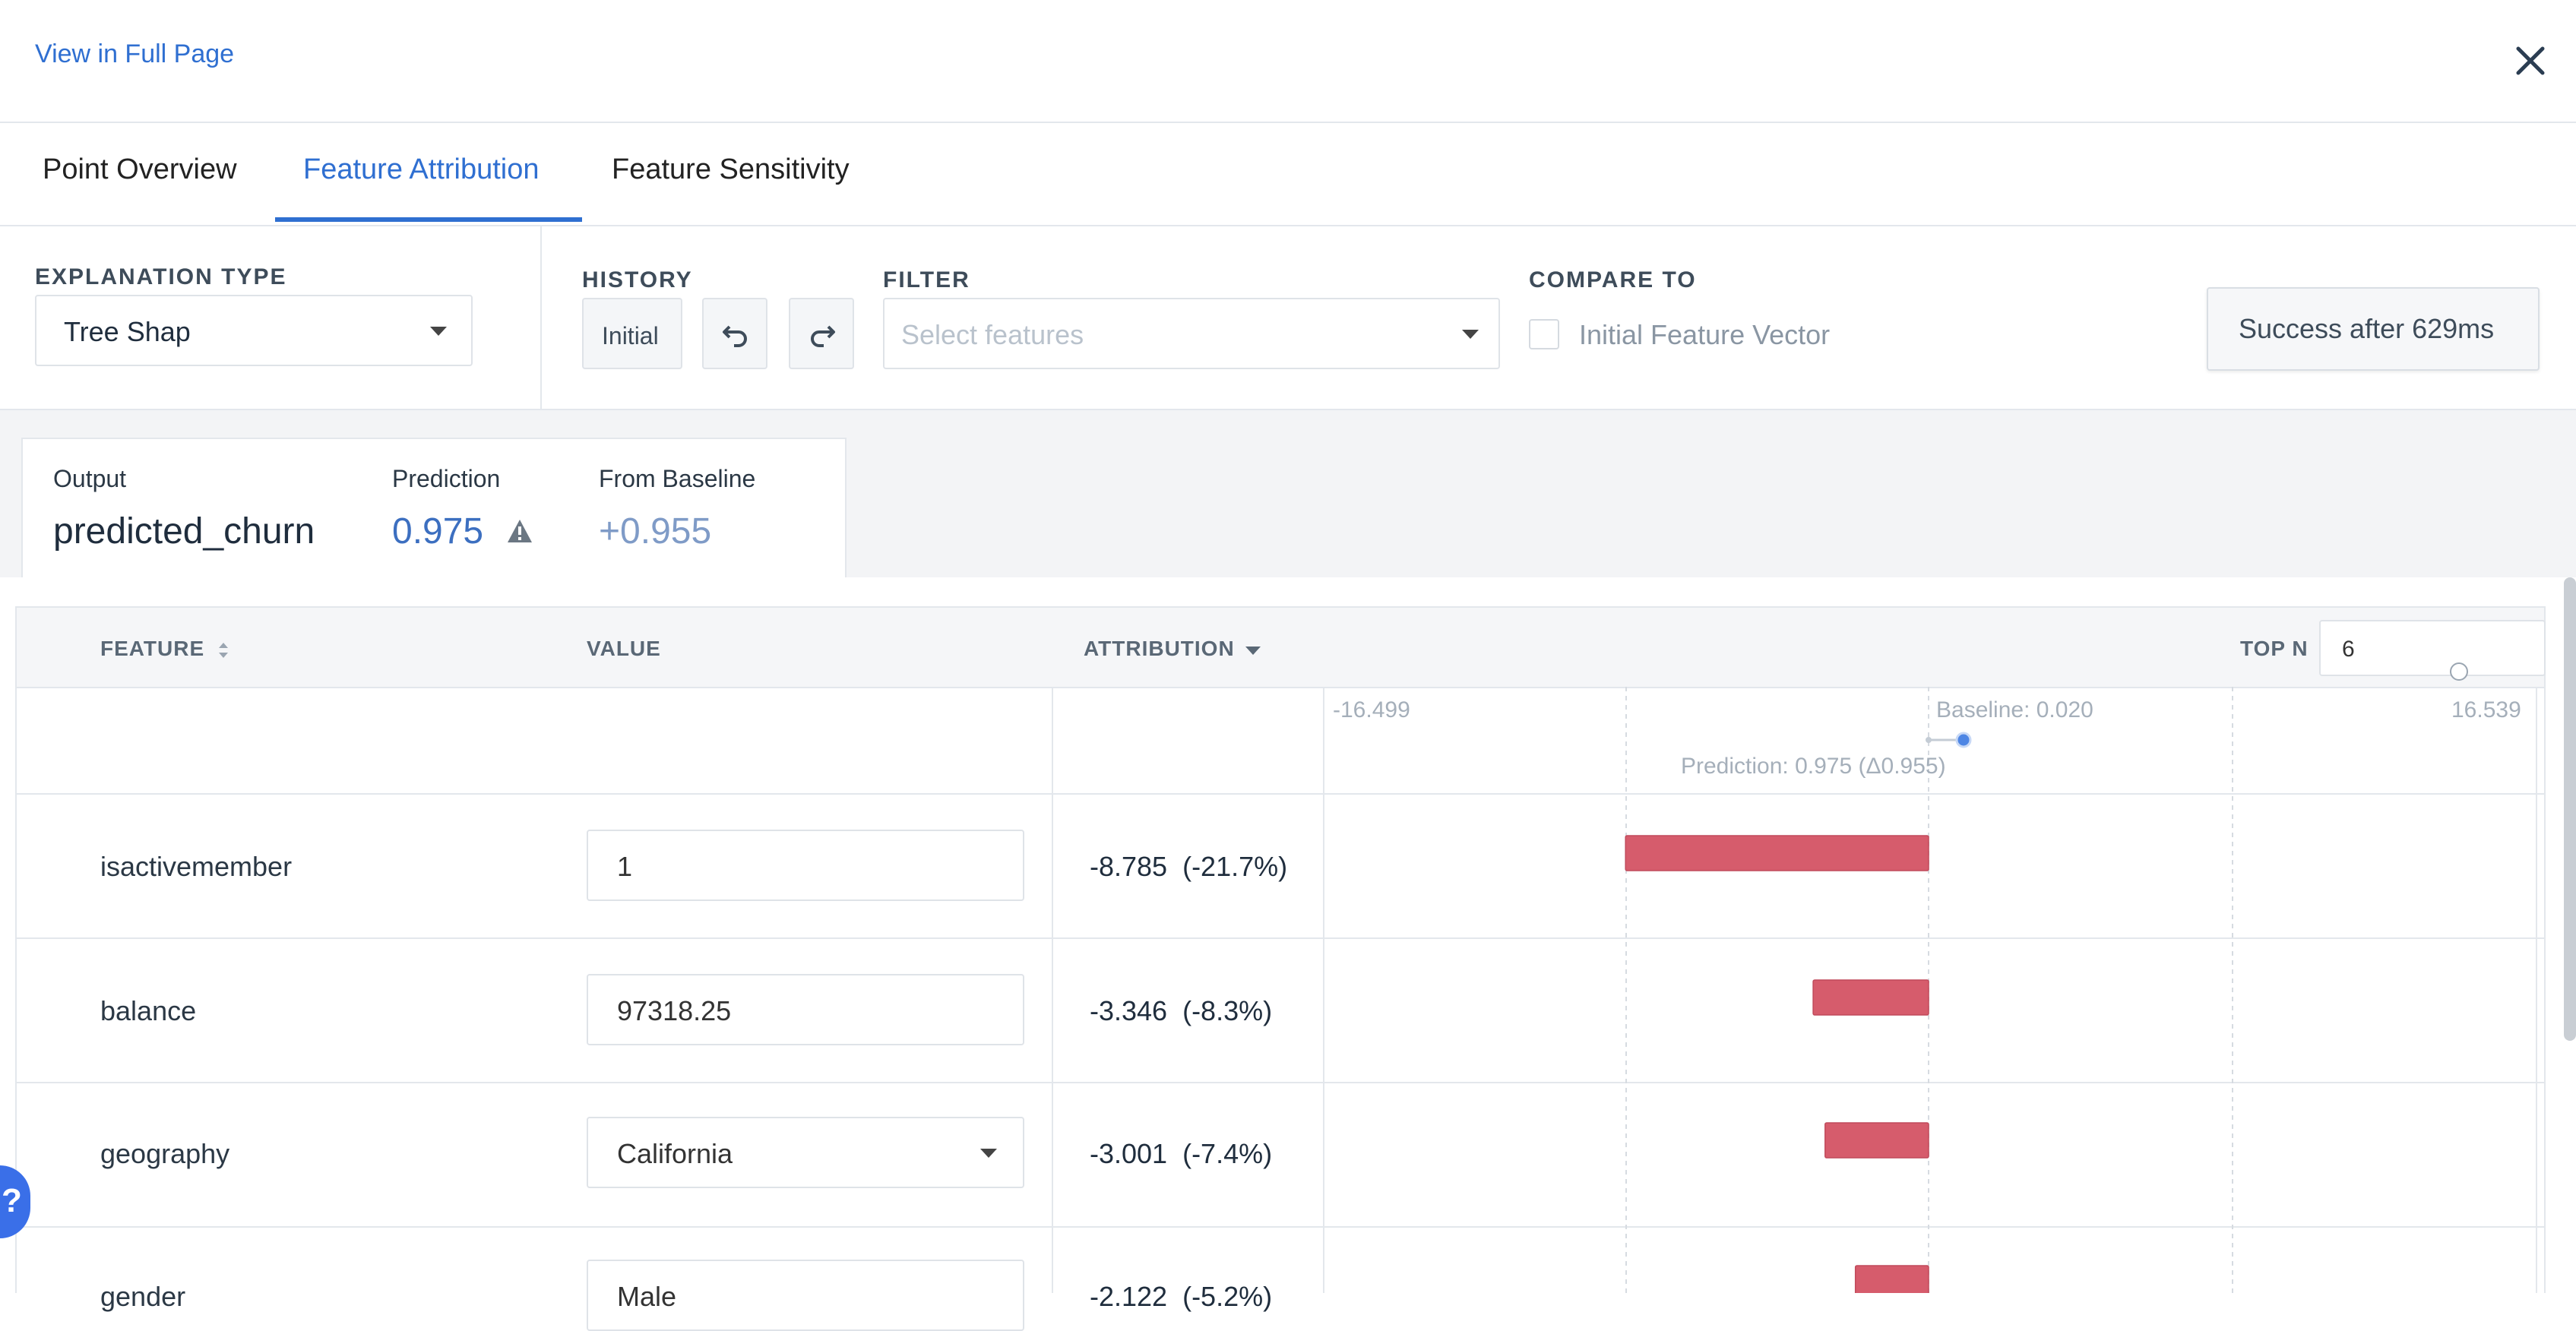  What do you see at coordinates (1181, 1153) in the screenshot?
I see `attribution-value: -3.001 (-7.4%)` at bounding box center [1181, 1153].